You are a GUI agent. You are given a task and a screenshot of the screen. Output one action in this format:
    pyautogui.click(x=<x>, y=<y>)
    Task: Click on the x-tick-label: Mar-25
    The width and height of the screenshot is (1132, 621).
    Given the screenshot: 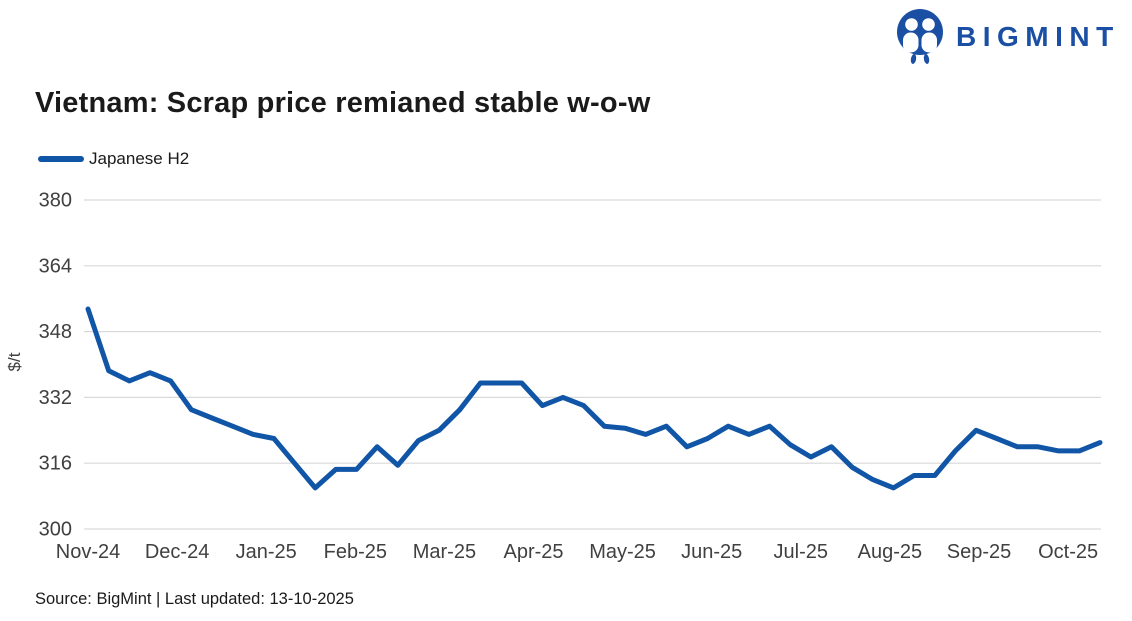 What is the action you would take?
    pyautogui.click(x=444, y=552)
    